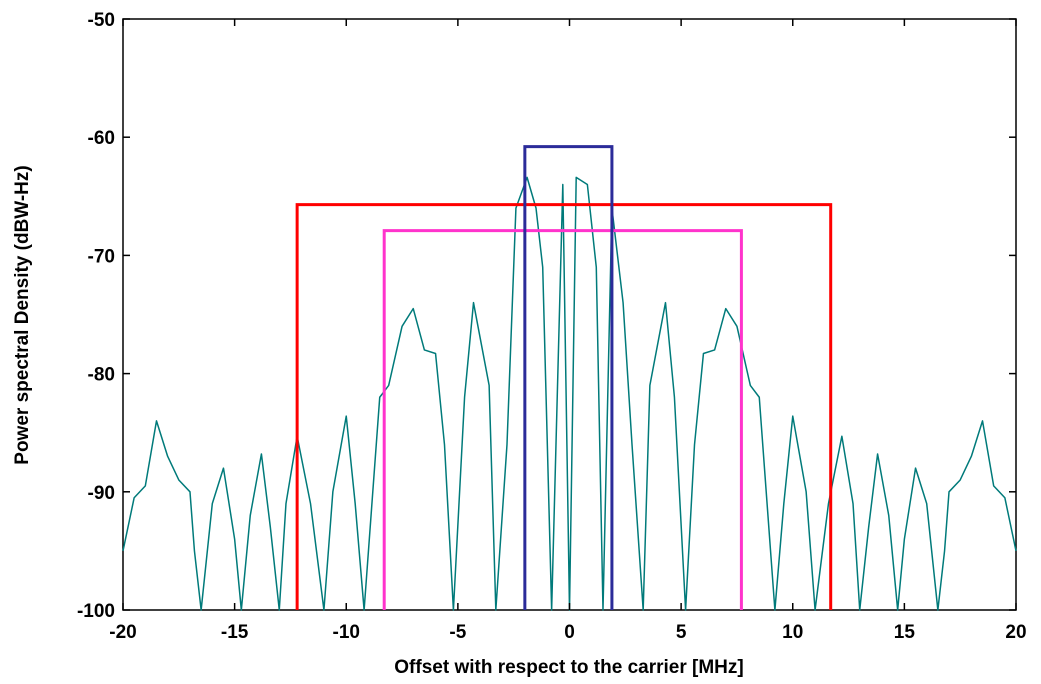 The height and width of the screenshot is (684, 1041). What do you see at coordinates (346, 632) in the screenshot?
I see `x-tick-label: -10` at bounding box center [346, 632].